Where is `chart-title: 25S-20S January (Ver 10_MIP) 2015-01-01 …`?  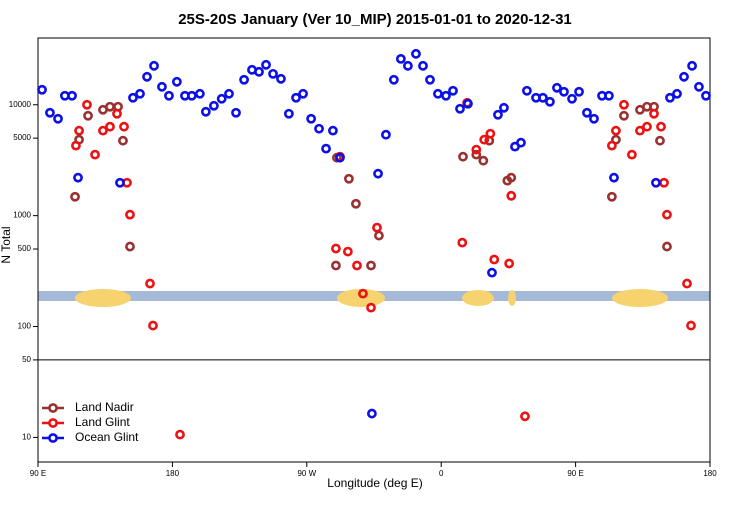
chart-title: 25S-20S January (Ver 10_MIP) 2015-01-01 … is located at coordinates (375, 19).